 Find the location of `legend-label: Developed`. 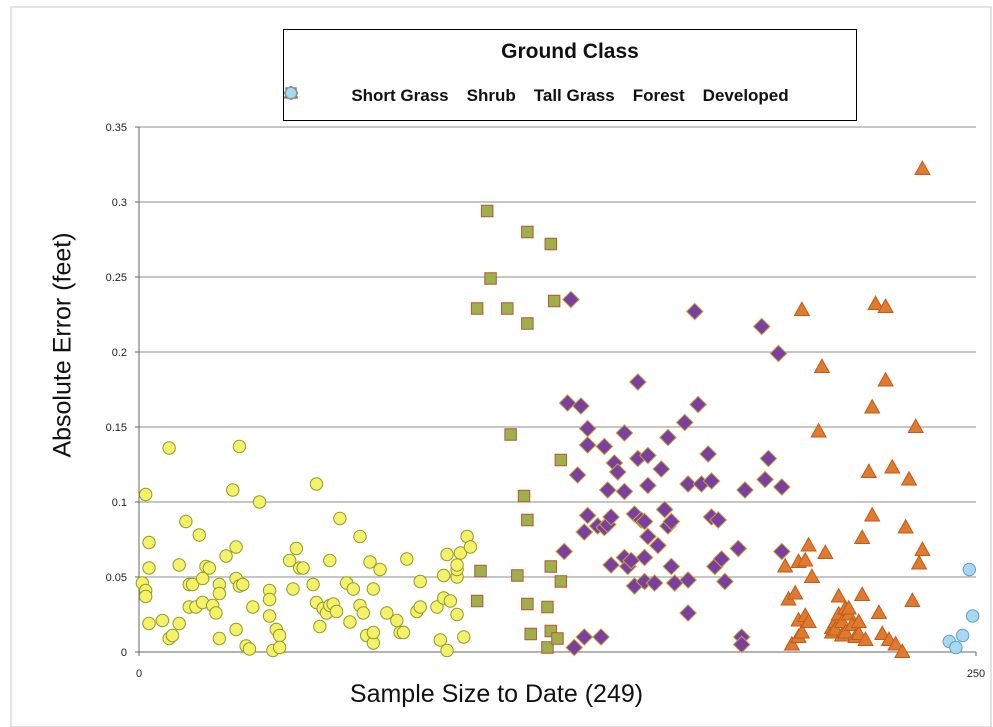

legend-label: Developed is located at coordinates (745, 95).